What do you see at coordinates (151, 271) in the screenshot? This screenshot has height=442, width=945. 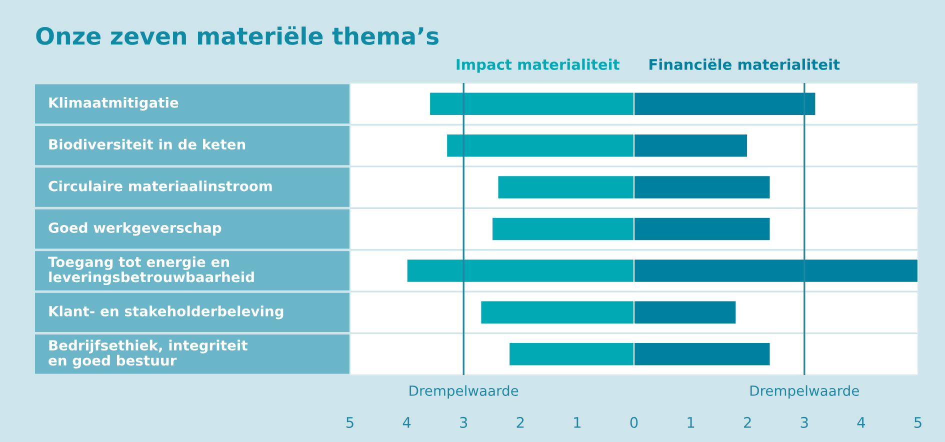 I see `y-tick-label: Toegang tot energie en leveringsbetrouwbaarheid` at bounding box center [151, 271].